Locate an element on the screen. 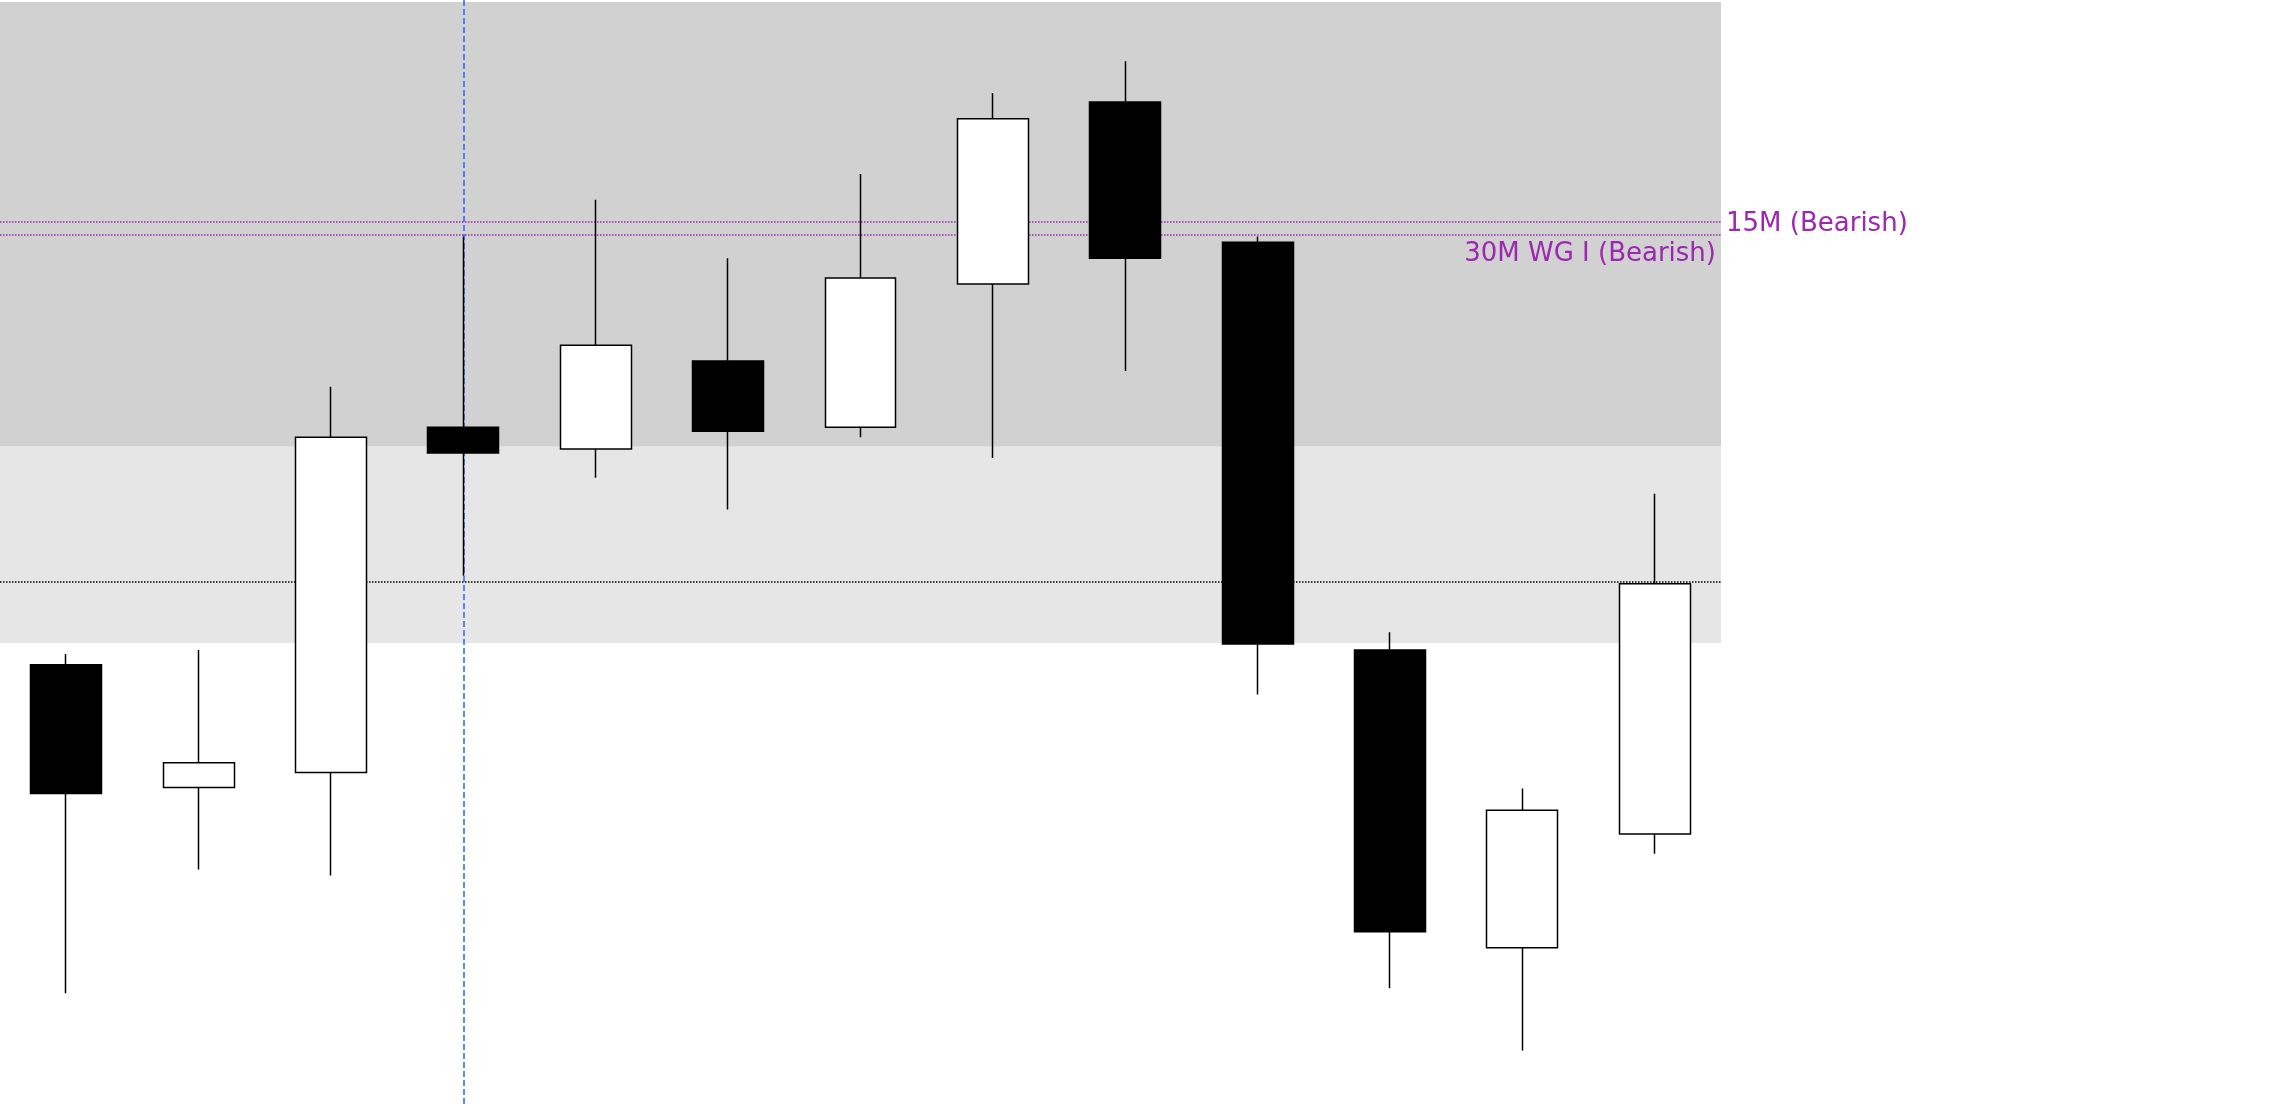 The width and height of the screenshot is (2270, 1104). ref-line-label: 30M WG I (Bearish) is located at coordinates (1590, 252).